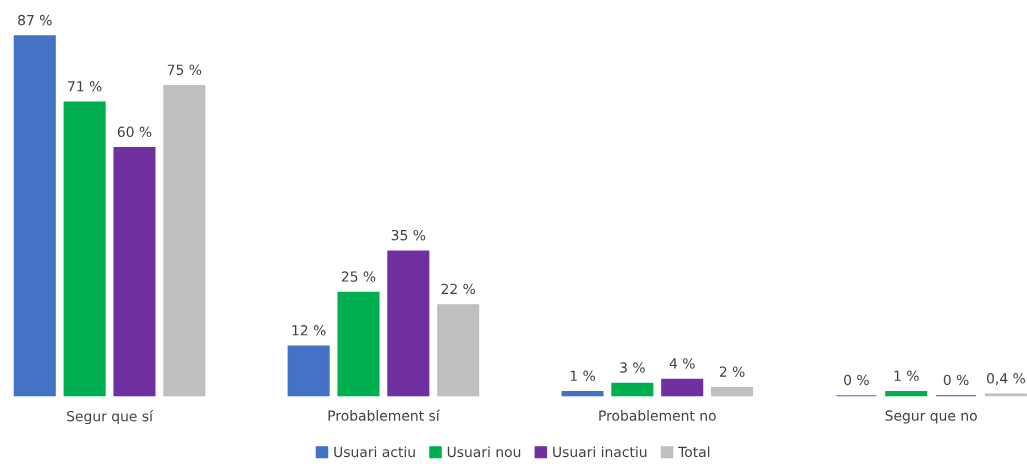 Image resolution: width=1027 pixels, height=470 pixels. I want to click on legend-label: Usuari nou, so click(484, 452).